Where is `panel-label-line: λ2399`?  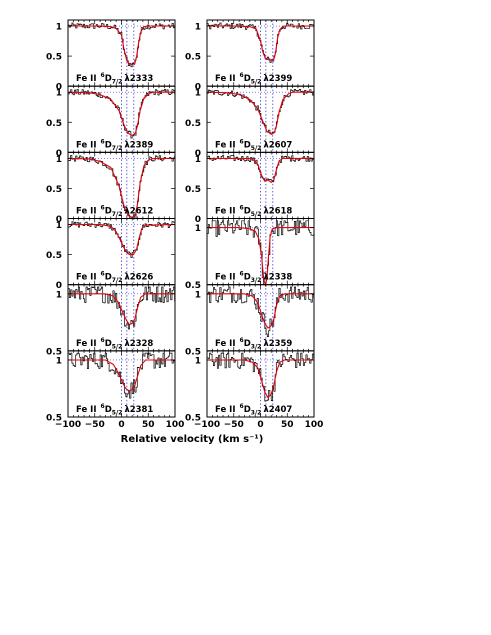 panel-label-line: λ2399 is located at coordinates (277, 79).